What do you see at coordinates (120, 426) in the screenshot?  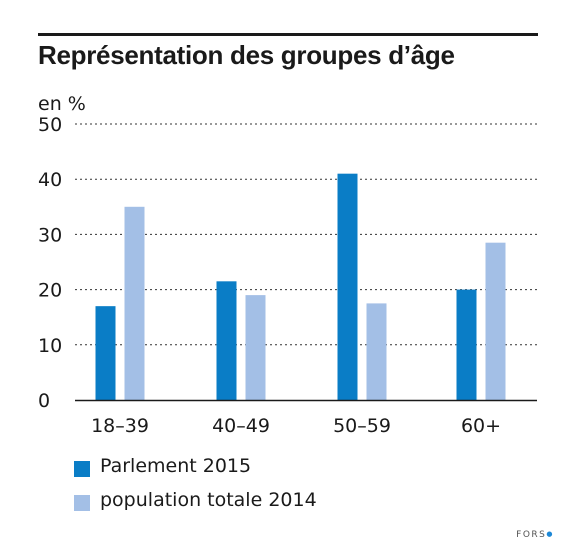 I see `x-tick-label: 18–39` at bounding box center [120, 426].